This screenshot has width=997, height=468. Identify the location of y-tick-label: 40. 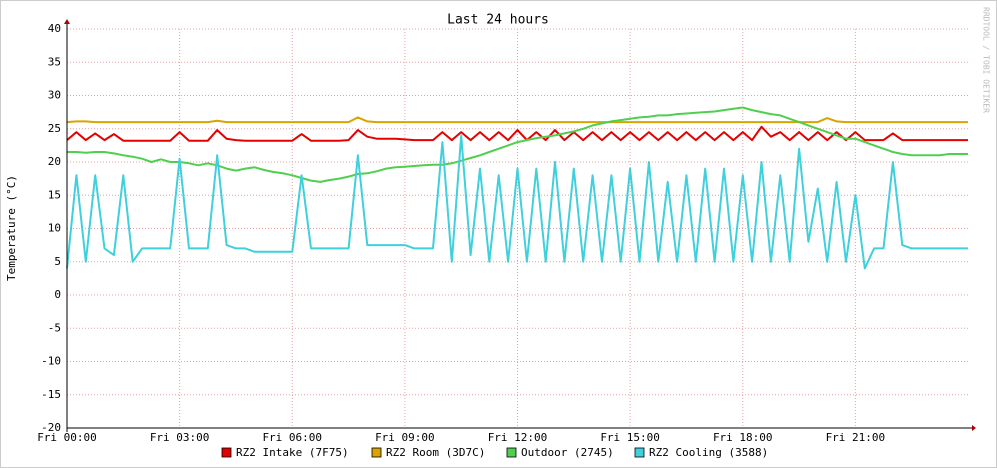
(54, 28).